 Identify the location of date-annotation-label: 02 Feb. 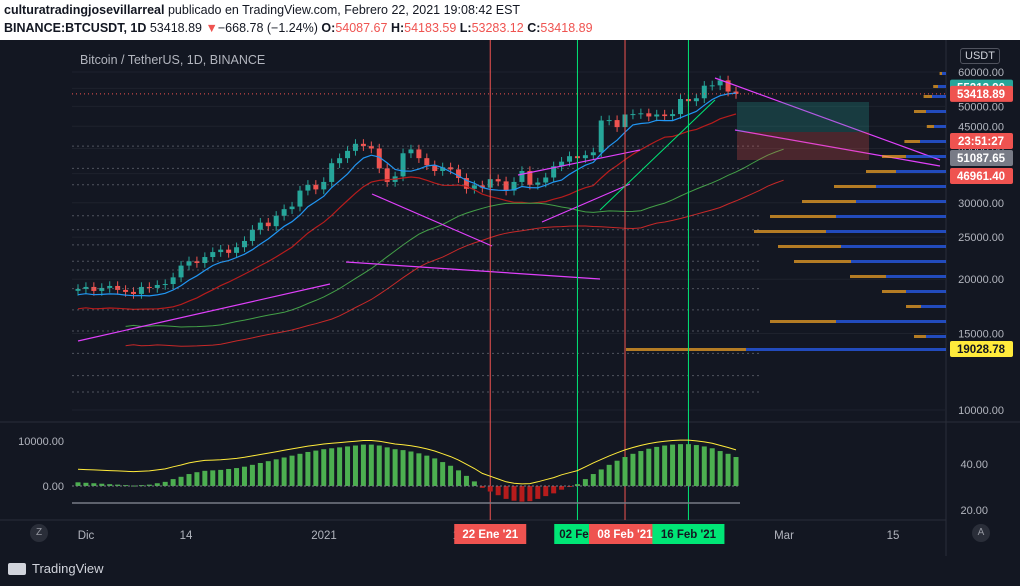
(577, 535).